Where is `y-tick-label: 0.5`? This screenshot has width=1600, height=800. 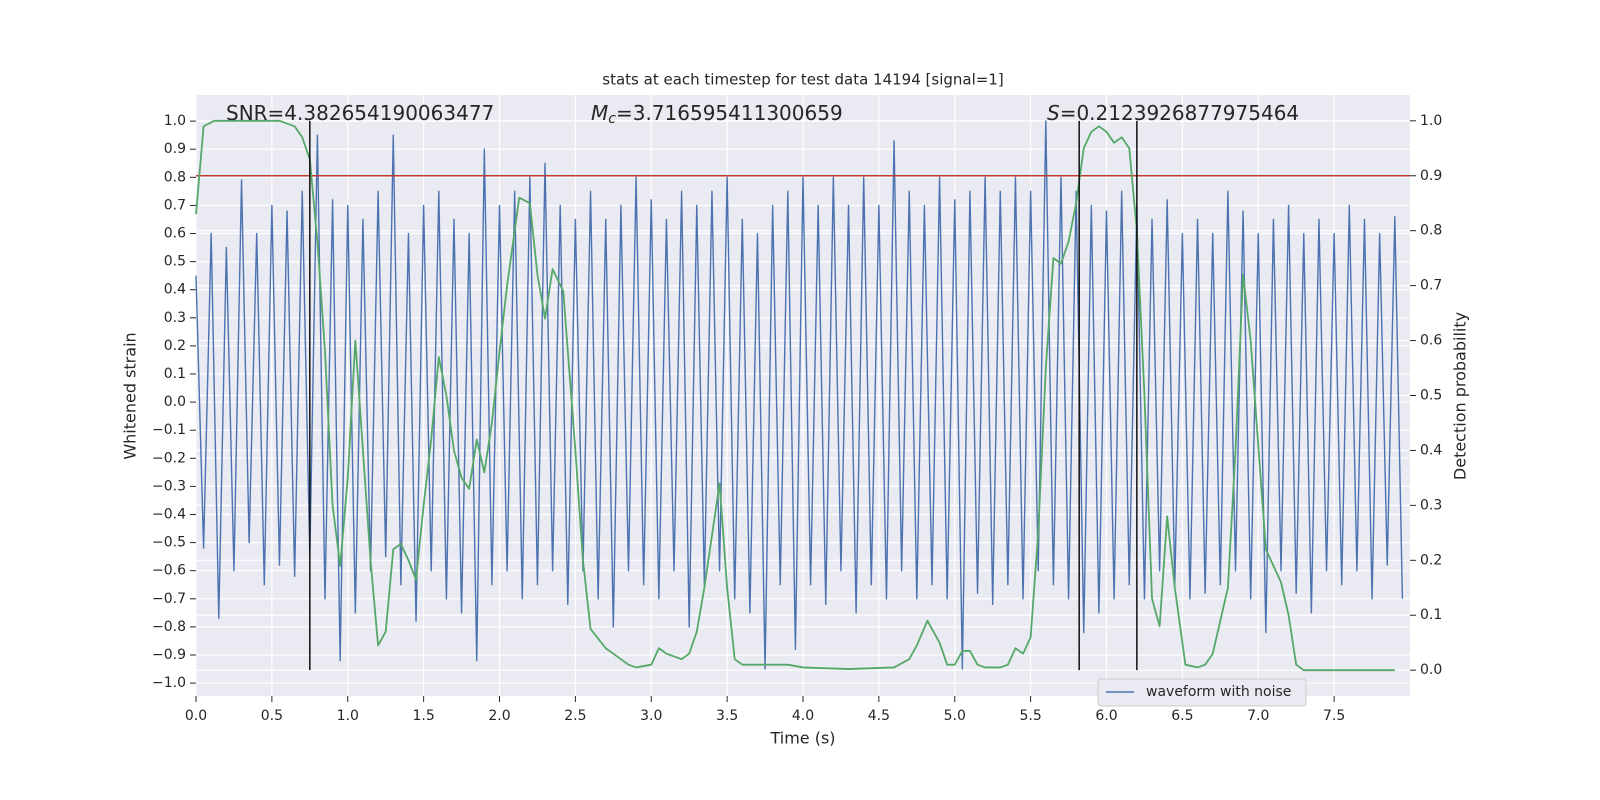 y-tick-label: 0.5 is located at coordinates (175, 262).